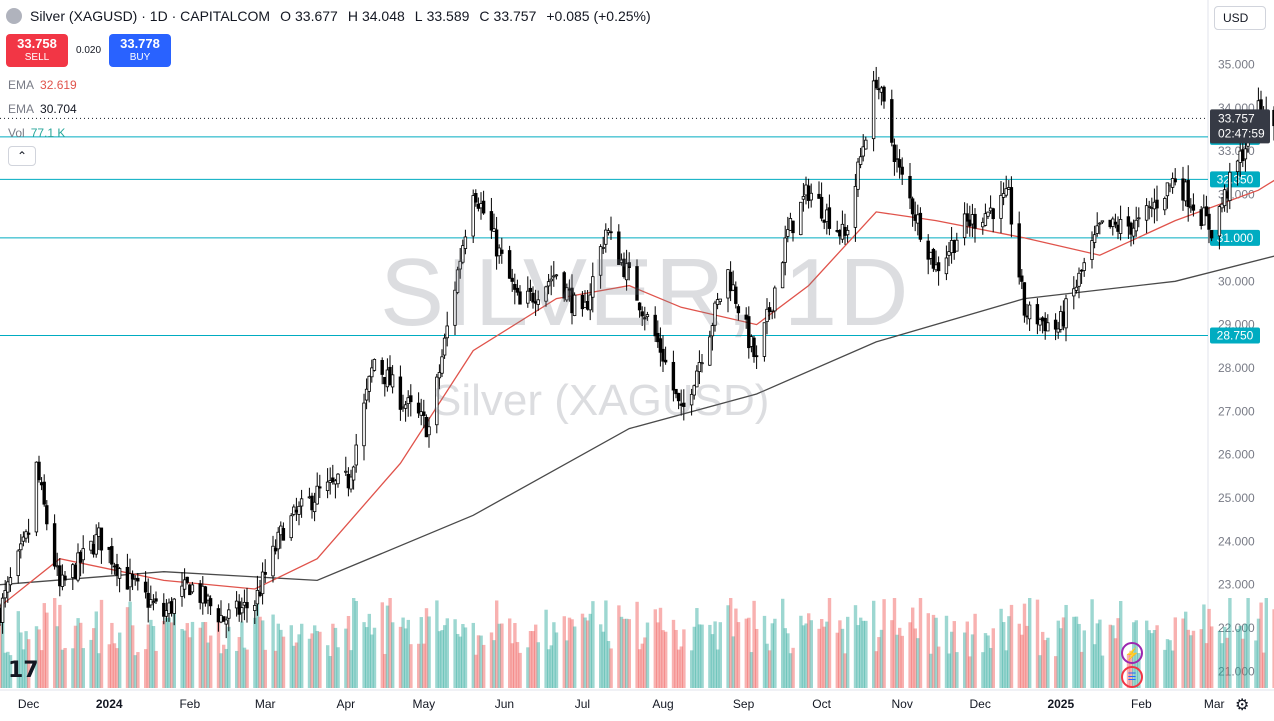  I want to click on lightning-icon: ⚡, so click(1132, 653).